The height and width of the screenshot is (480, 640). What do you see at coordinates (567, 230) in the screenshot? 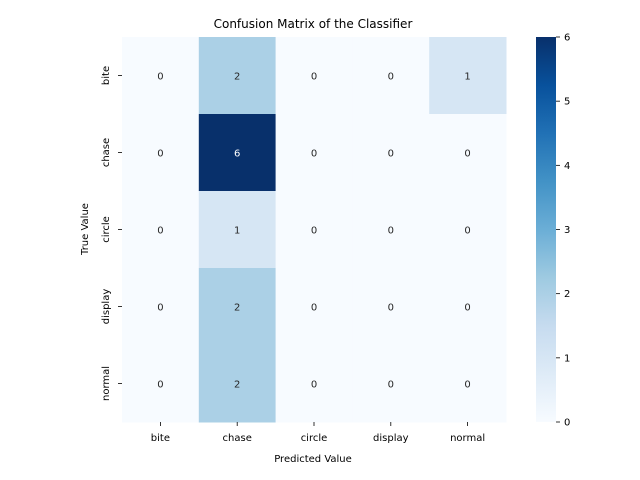
I see `colorbar-tick-label: 3` at bounding box center [567, 230].